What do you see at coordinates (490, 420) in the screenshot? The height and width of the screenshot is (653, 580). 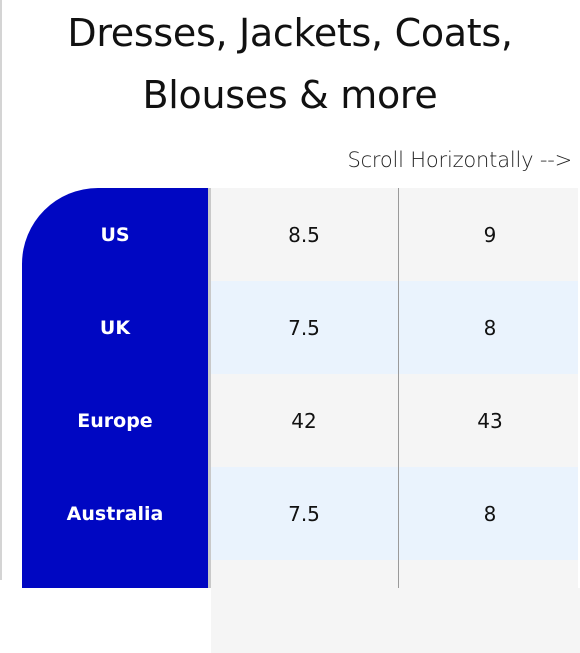 I see `table-cell: 43` at bounding box center [490, 420].